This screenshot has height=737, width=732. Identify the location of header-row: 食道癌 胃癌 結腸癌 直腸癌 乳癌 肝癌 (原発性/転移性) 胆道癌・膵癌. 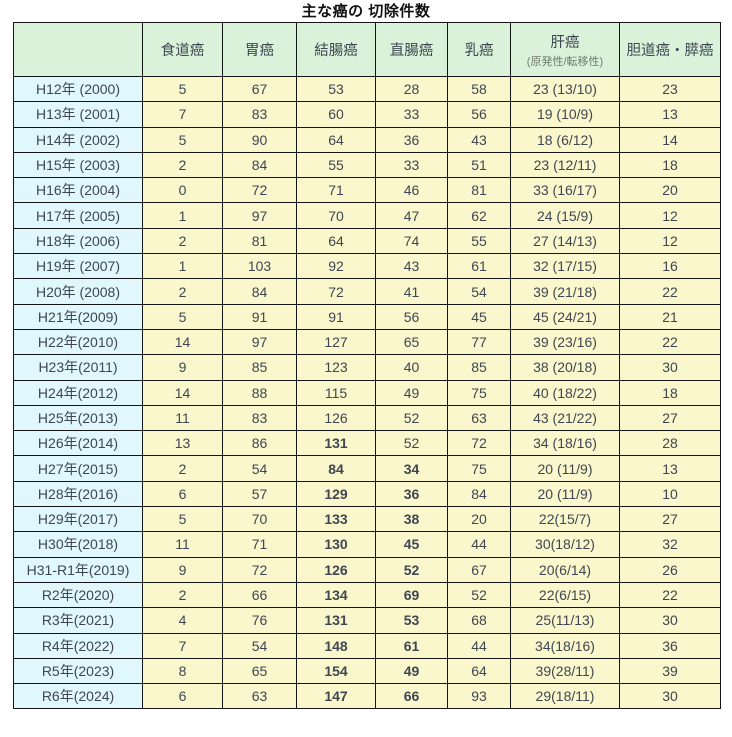
(367, 49).